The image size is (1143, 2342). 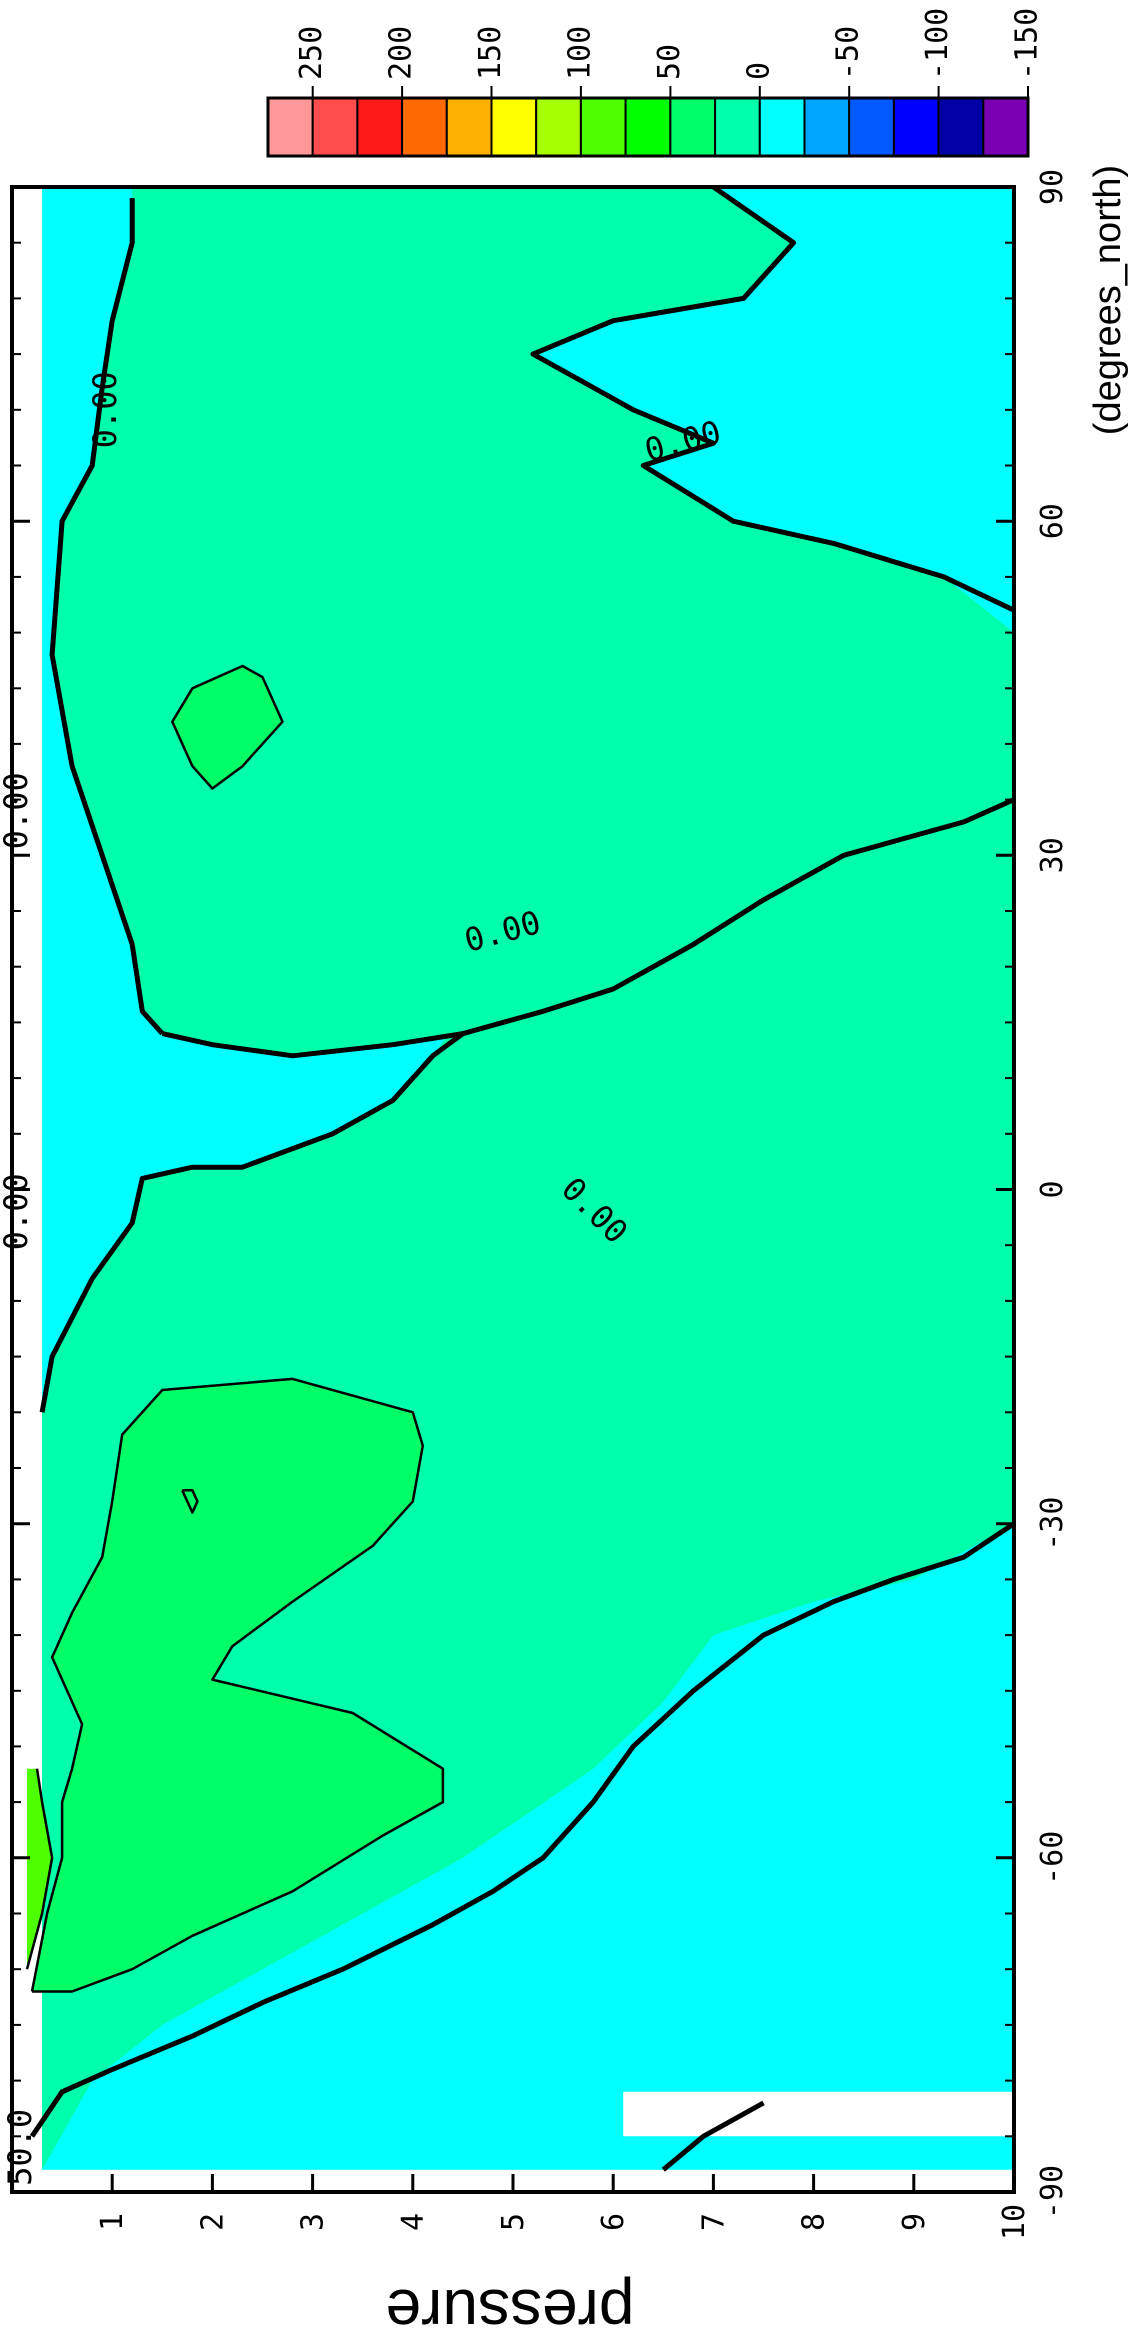 I want to click on contour-zero-contour-trough, so click(x=773, y=398).